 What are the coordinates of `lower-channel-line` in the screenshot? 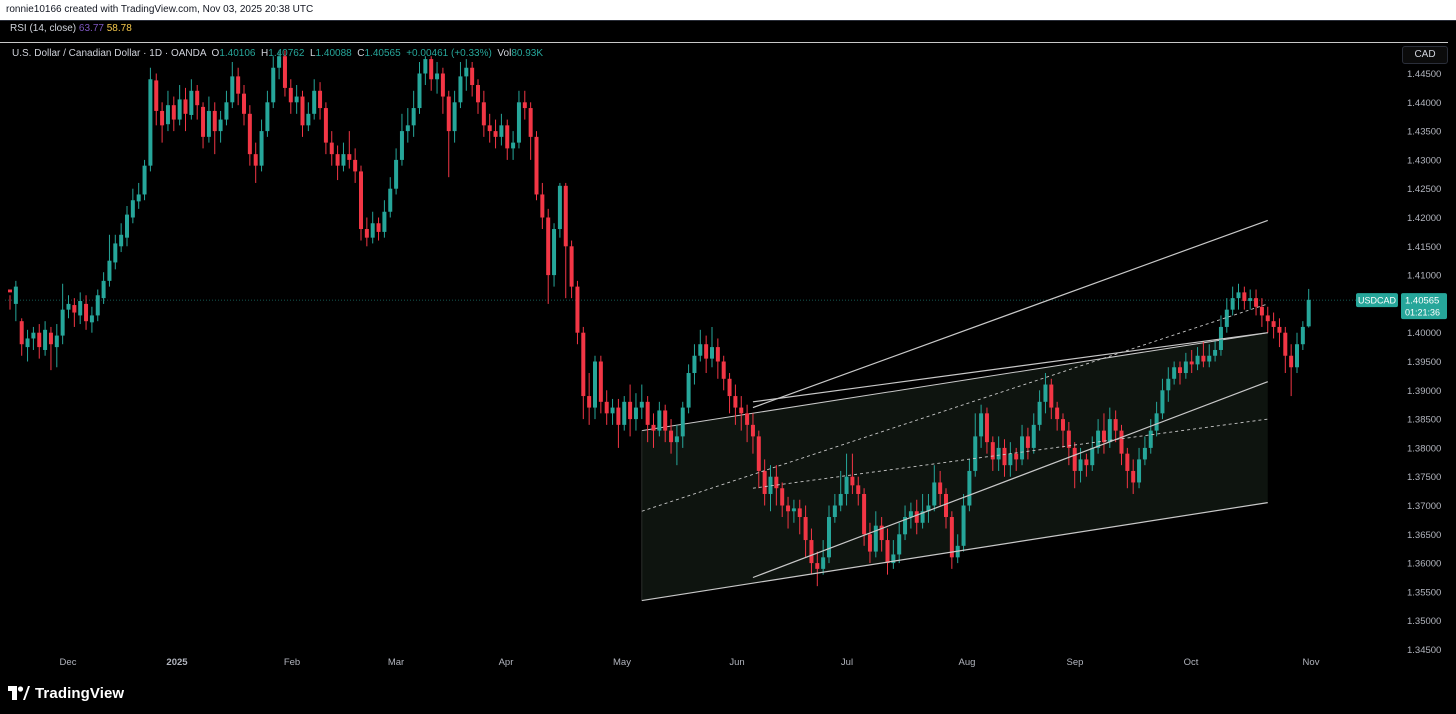 It's located at (954, 552).